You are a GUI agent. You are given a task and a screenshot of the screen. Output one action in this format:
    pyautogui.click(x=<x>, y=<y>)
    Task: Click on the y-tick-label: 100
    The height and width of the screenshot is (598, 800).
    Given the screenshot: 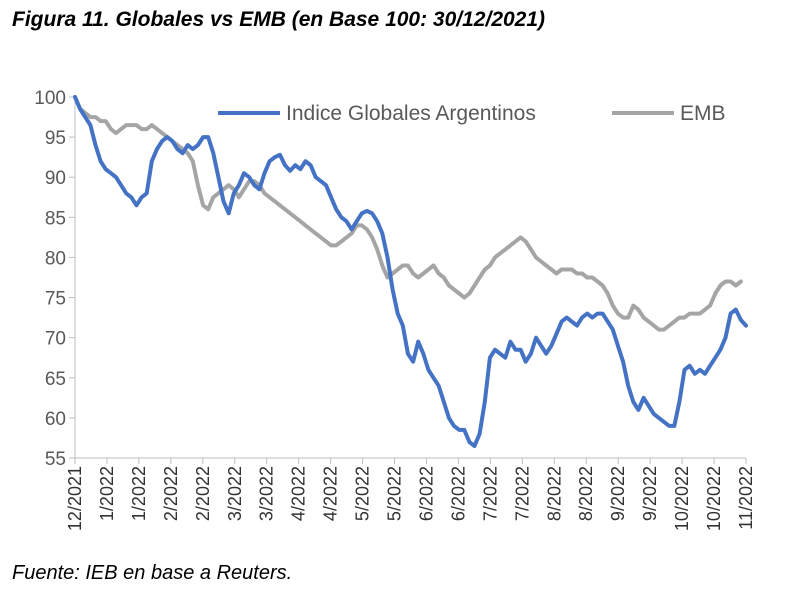 What is the action you would take?
    pyautogui.click(x=50, y=98)
    